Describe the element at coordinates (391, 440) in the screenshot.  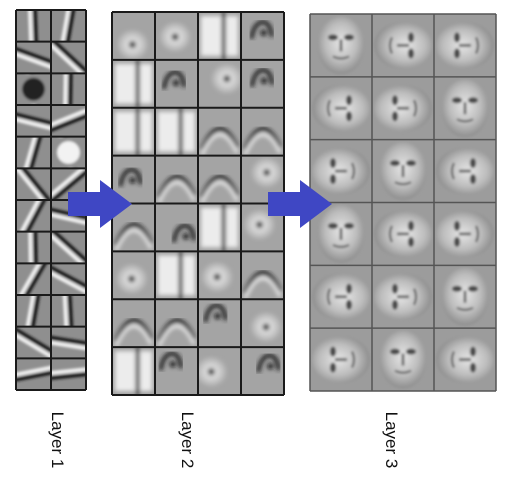
I see `layer-3-label: Layer 3` at that location.